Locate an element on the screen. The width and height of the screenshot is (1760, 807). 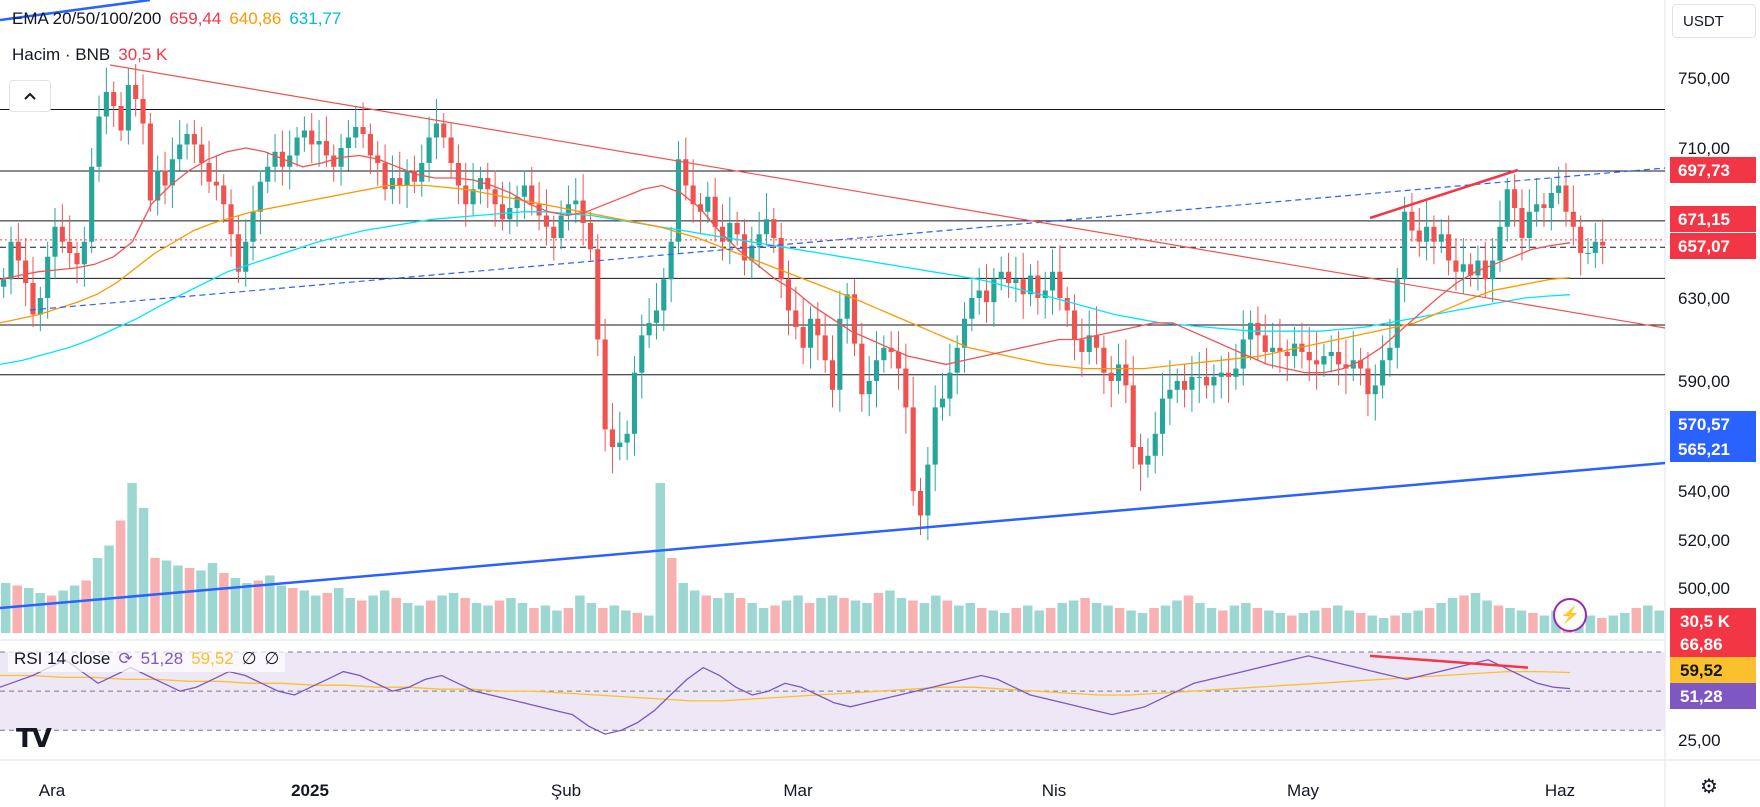
rsi-settings-icon: ⟳ is located at coordinates (125, 658).